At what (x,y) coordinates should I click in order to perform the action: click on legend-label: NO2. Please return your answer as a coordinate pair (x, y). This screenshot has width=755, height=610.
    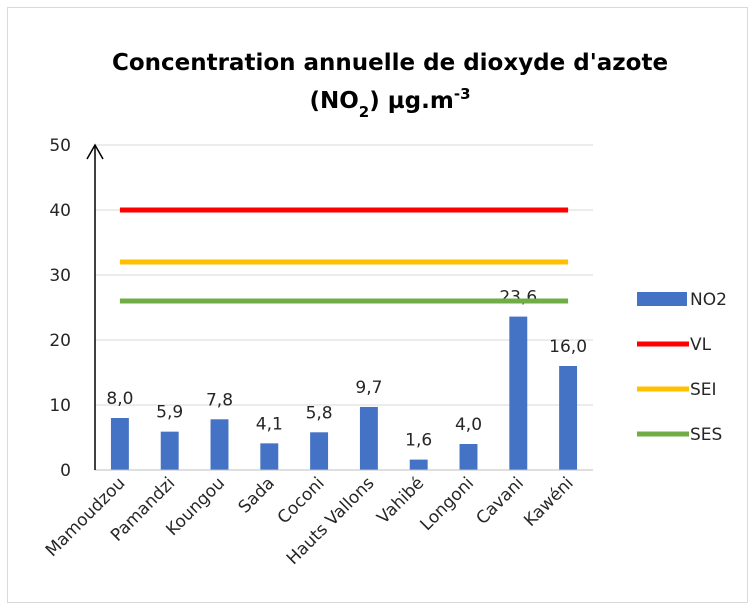
    Looking at the image, I should click on (708, 300).